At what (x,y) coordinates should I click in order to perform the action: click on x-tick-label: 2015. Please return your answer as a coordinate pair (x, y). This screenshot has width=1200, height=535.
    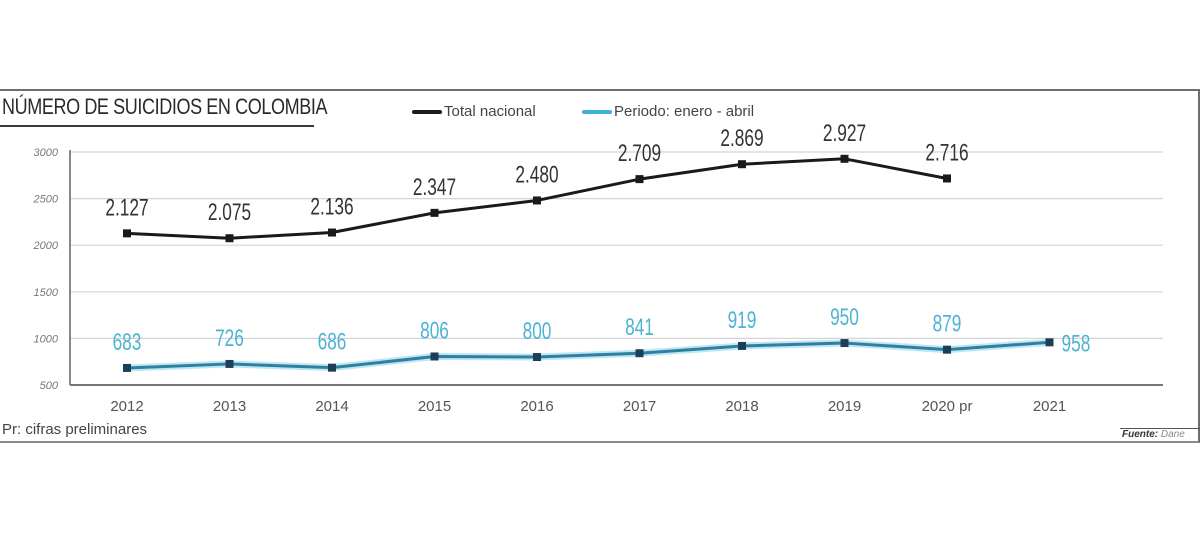
    Looking at the image, I should click on (434, 406).